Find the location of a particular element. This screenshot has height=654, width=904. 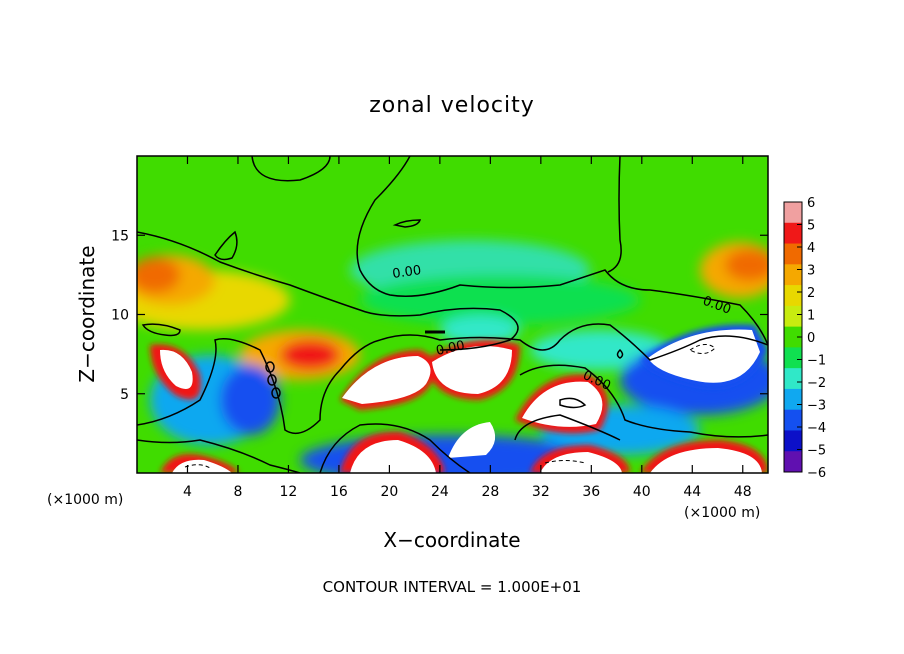

y-axis-label: Z−coordinate is located at coordinates (87, 313).